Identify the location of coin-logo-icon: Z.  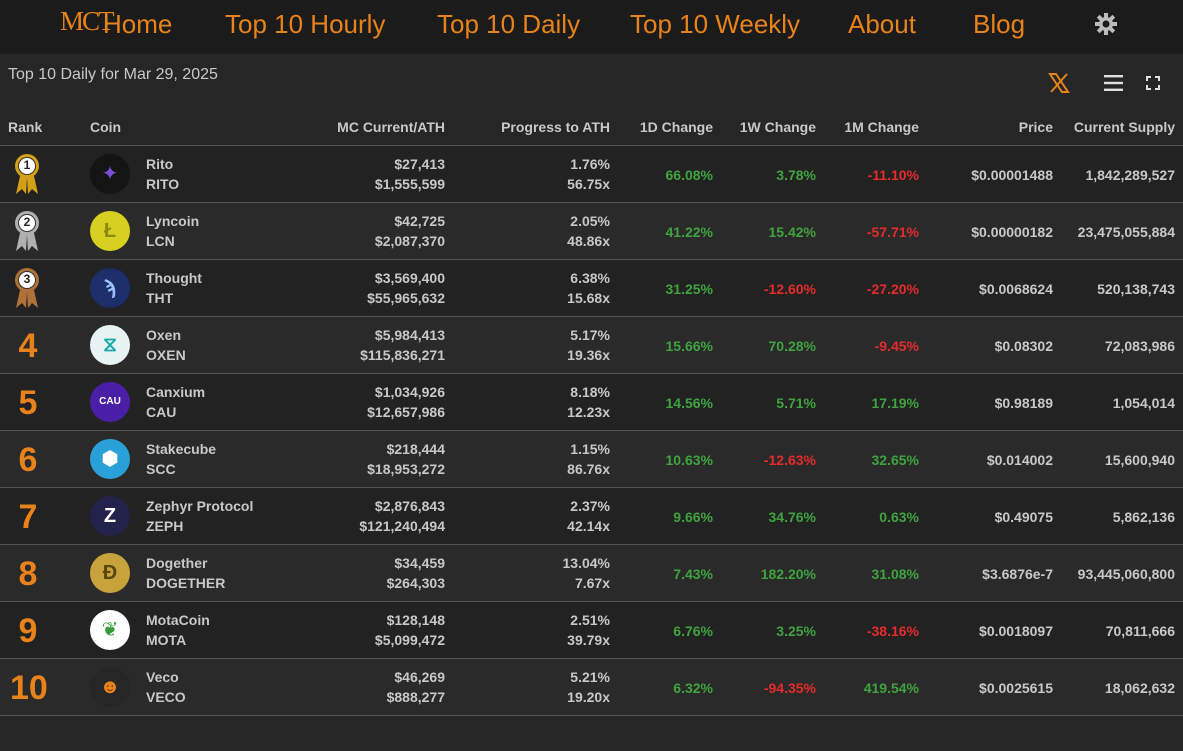
(110, 516).